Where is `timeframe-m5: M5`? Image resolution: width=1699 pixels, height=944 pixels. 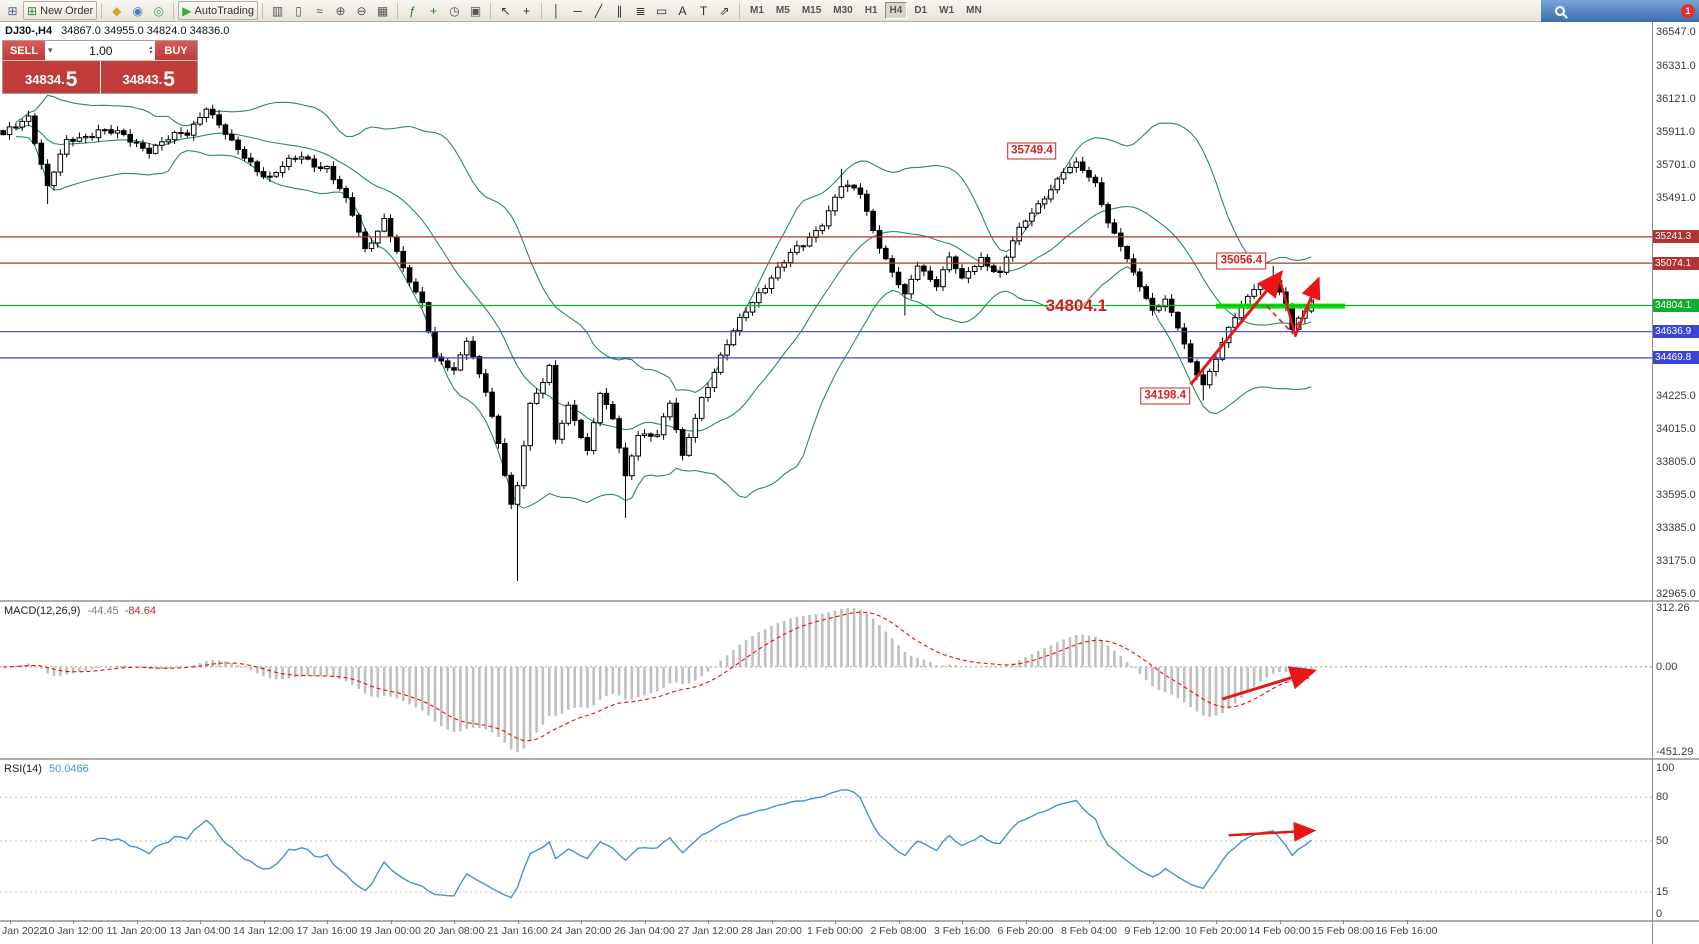 timeframe-m5: M5 is located at coordinates (783, 10).